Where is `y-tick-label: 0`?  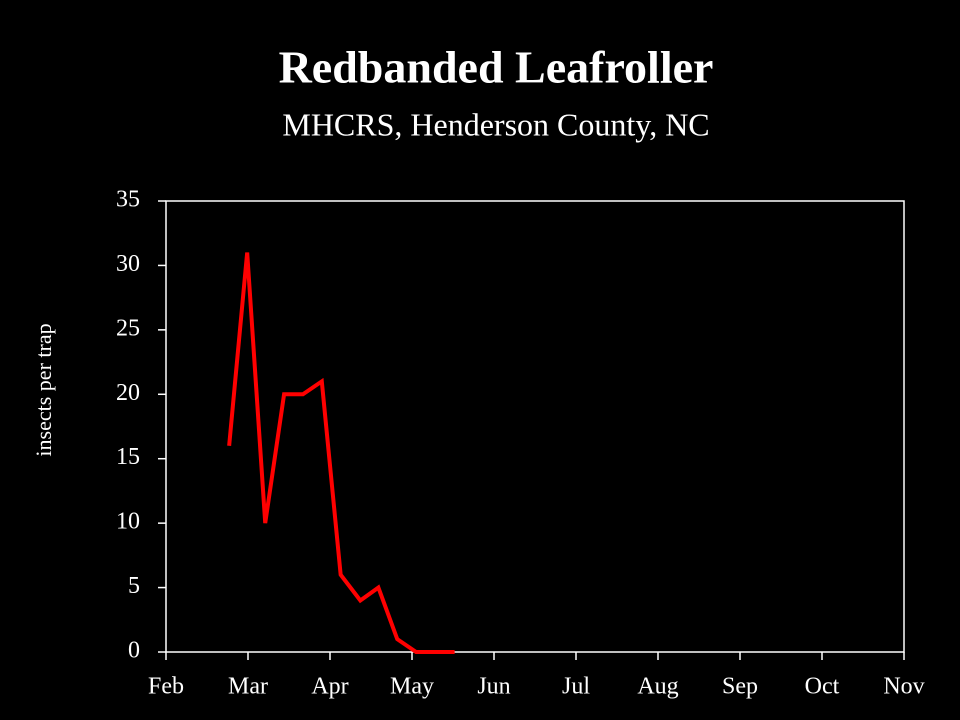
y-tick-label: 0 is located at coordinates (134, 651).